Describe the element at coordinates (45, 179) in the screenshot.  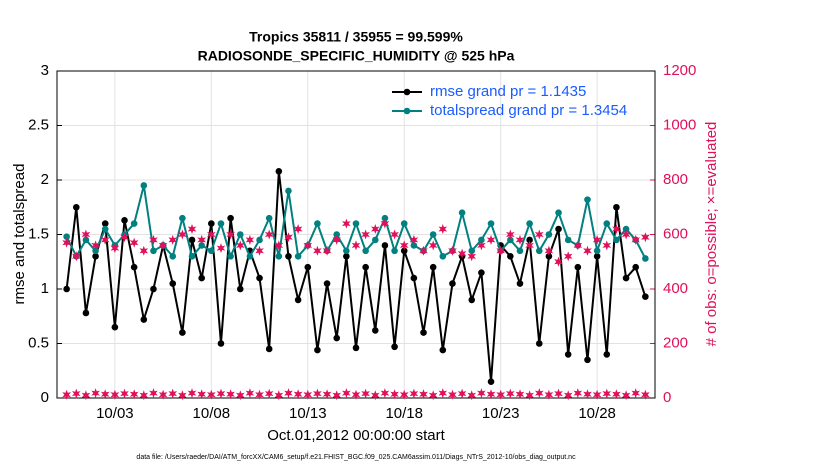
I see `y-tick-label: 2` at that location.